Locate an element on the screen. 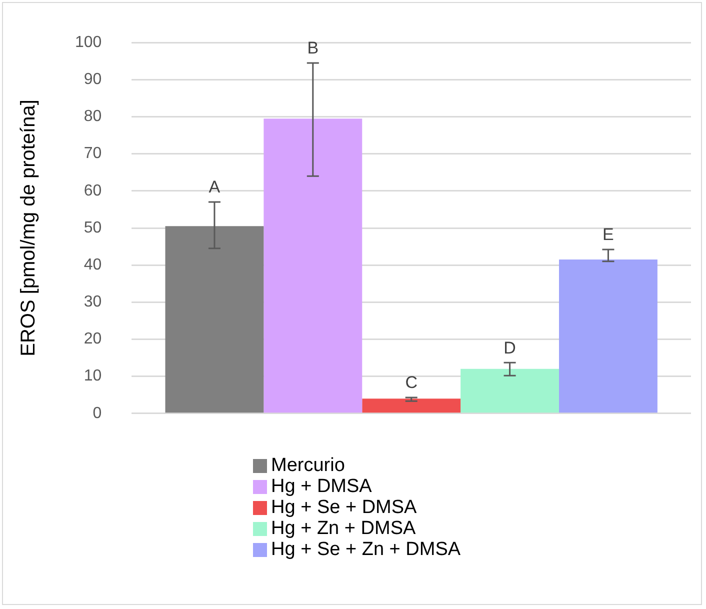 Image resolution: width=706 pixels, height=609 pixels. legend-label: Hg + Se + Zn + DMSA is located at coordinates (366, 549).